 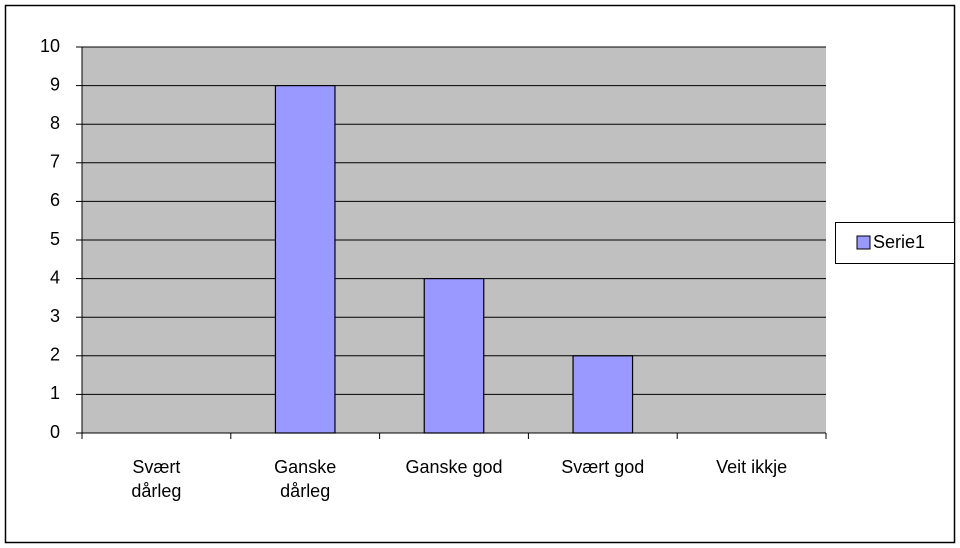 I want to click on y-tick-label: 4, so click(x=55, y=277).